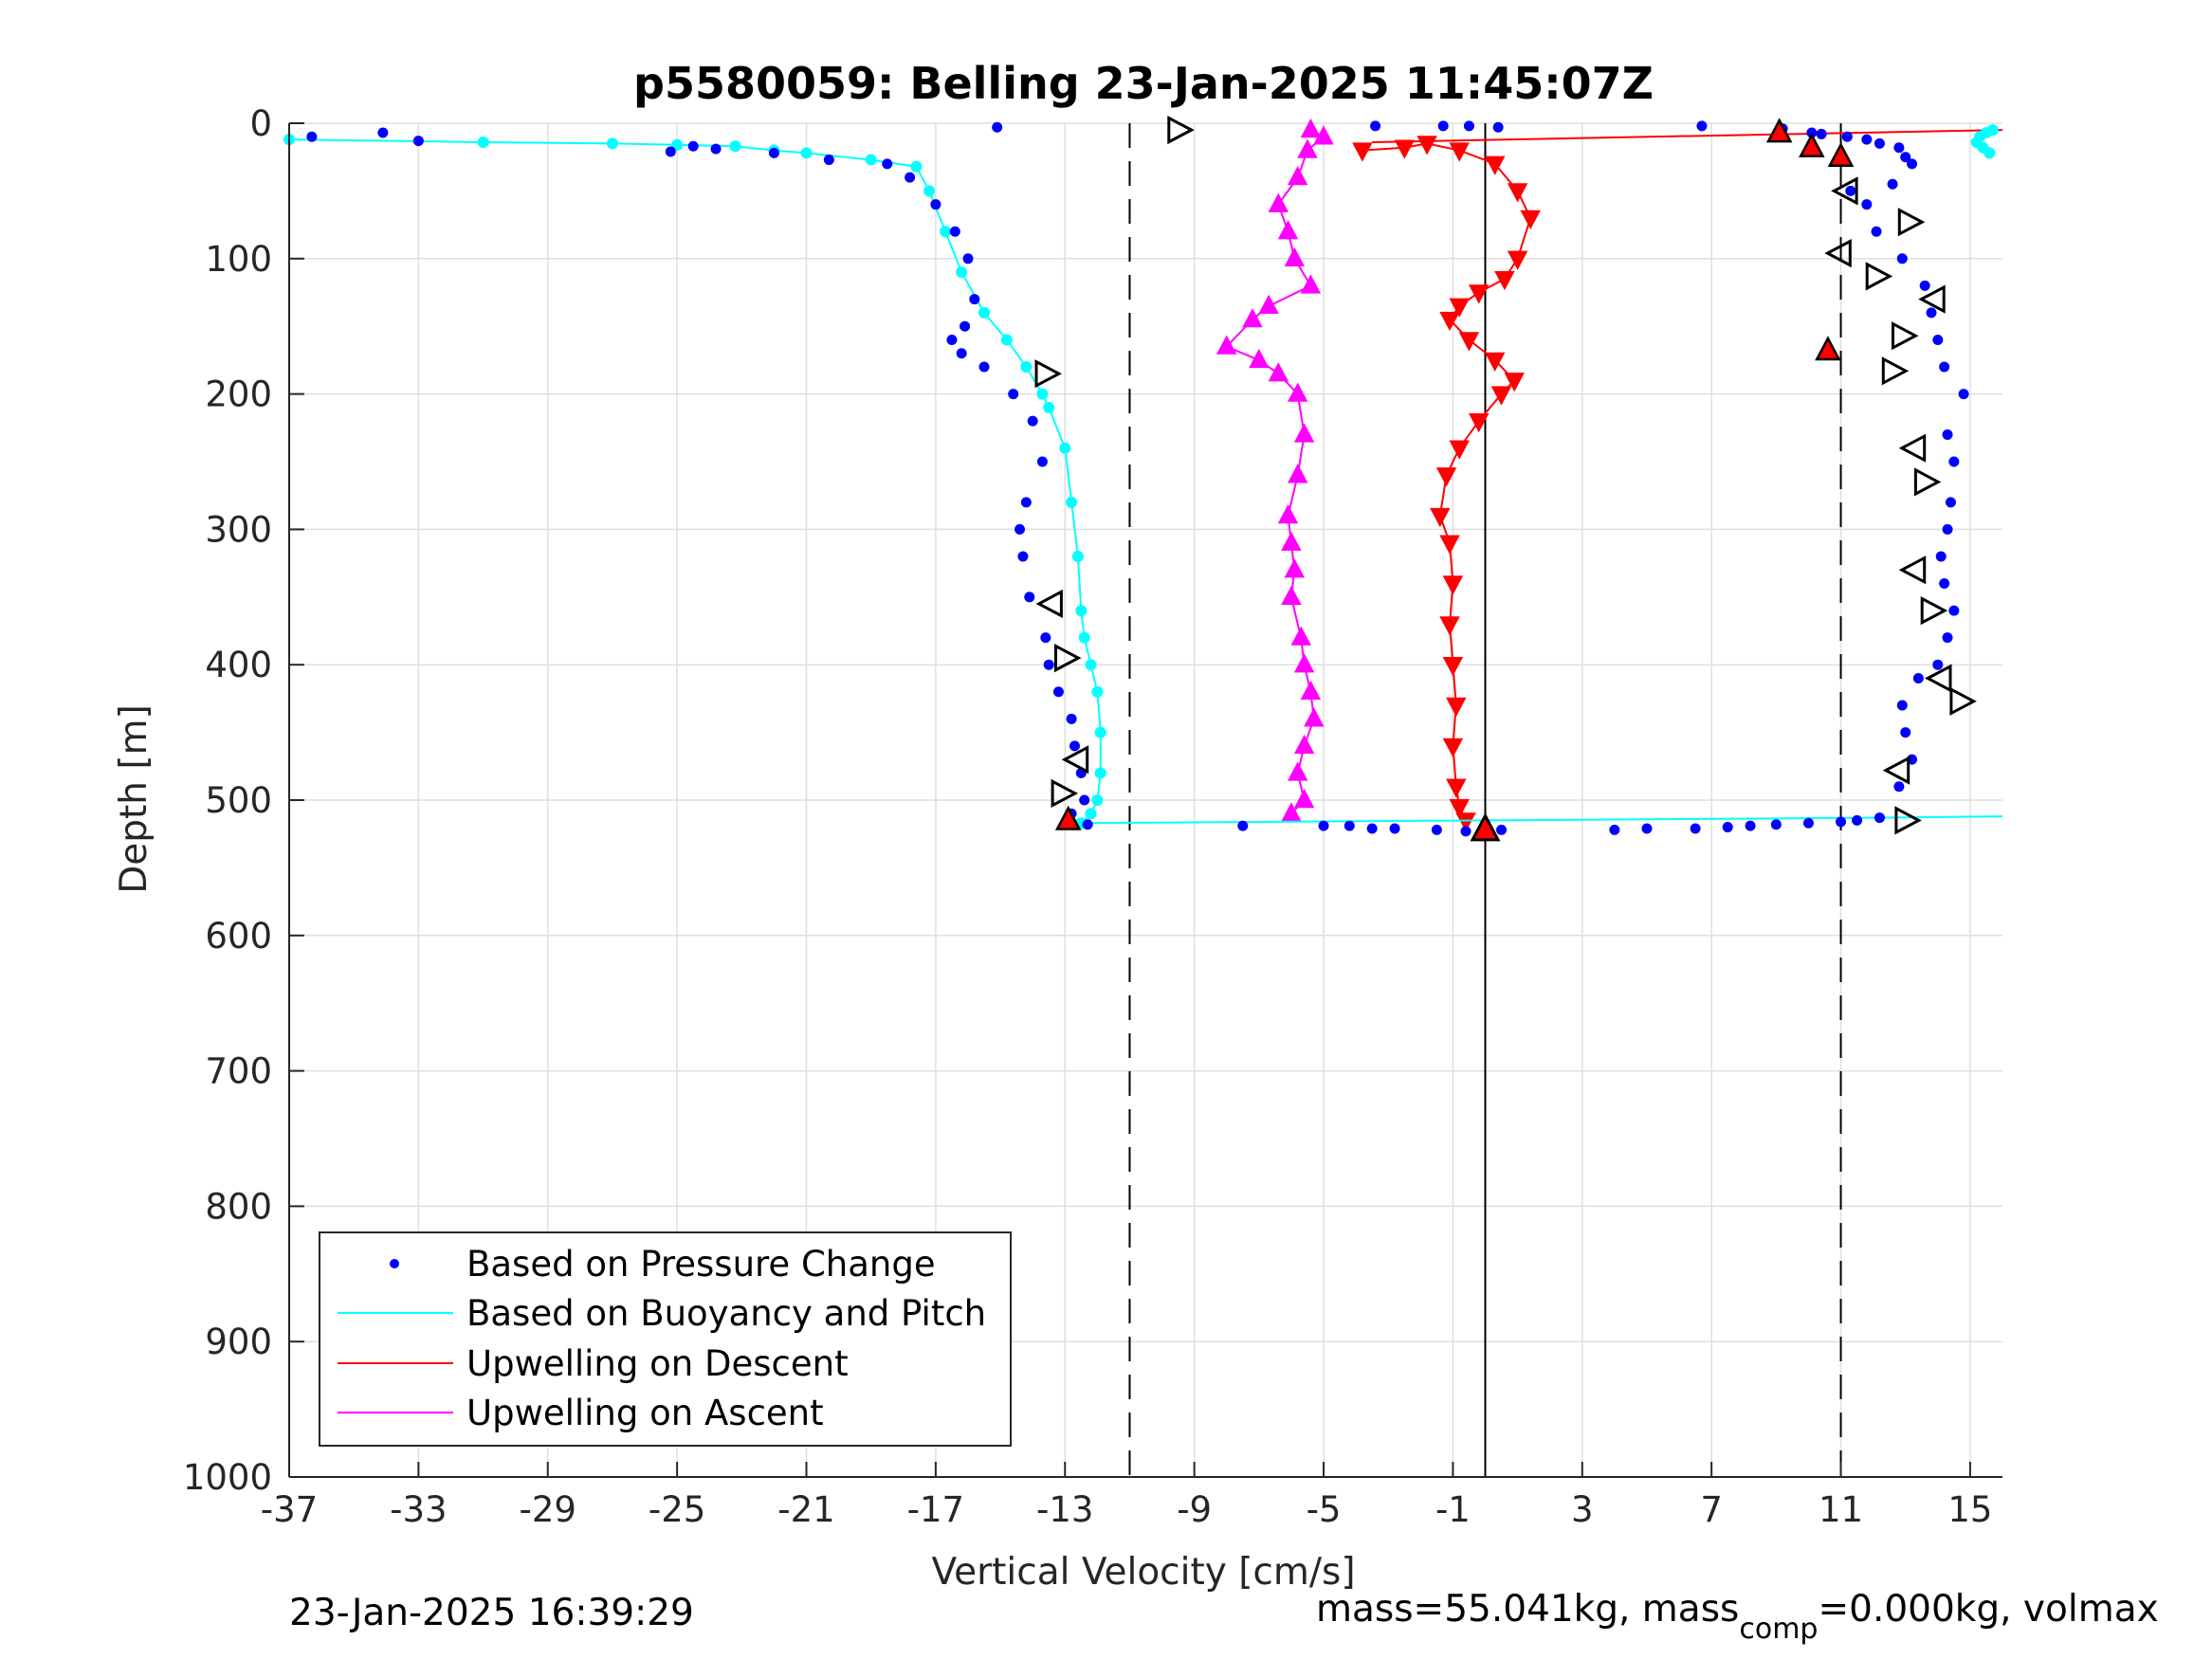  I want to click on x-tick-label: 11, so click(1841, 1509).